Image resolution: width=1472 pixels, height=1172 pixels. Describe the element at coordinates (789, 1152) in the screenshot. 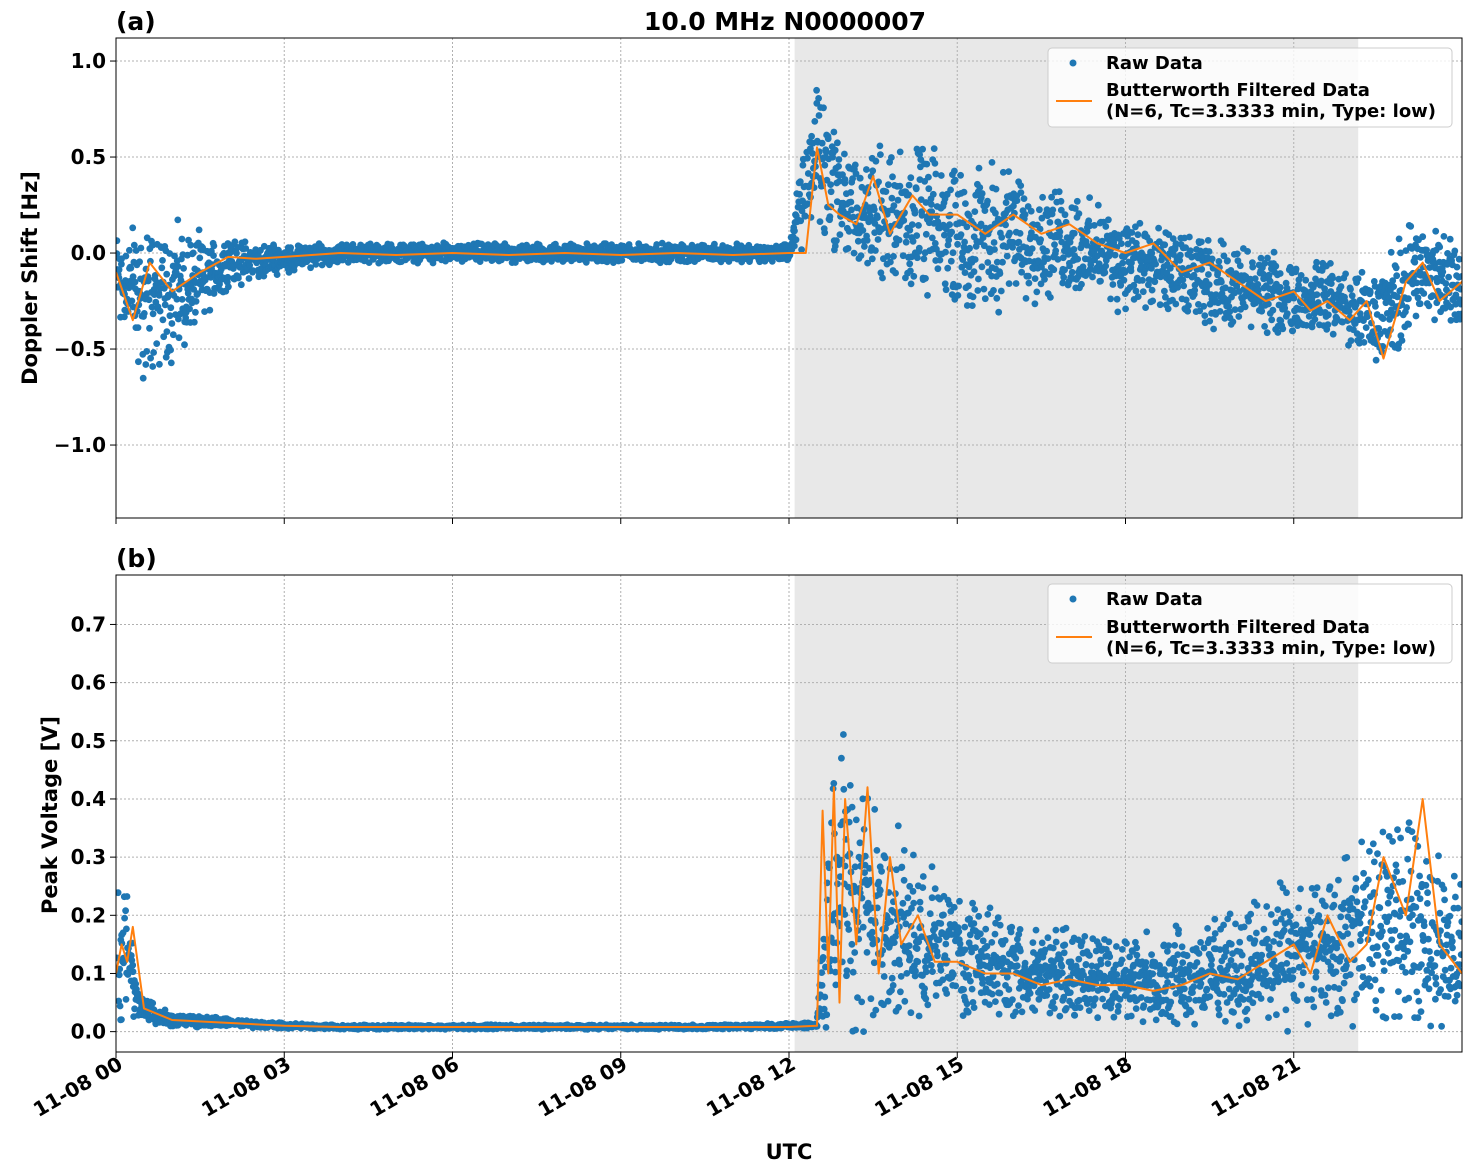

I see `x-axis-label: UTC` at that location.